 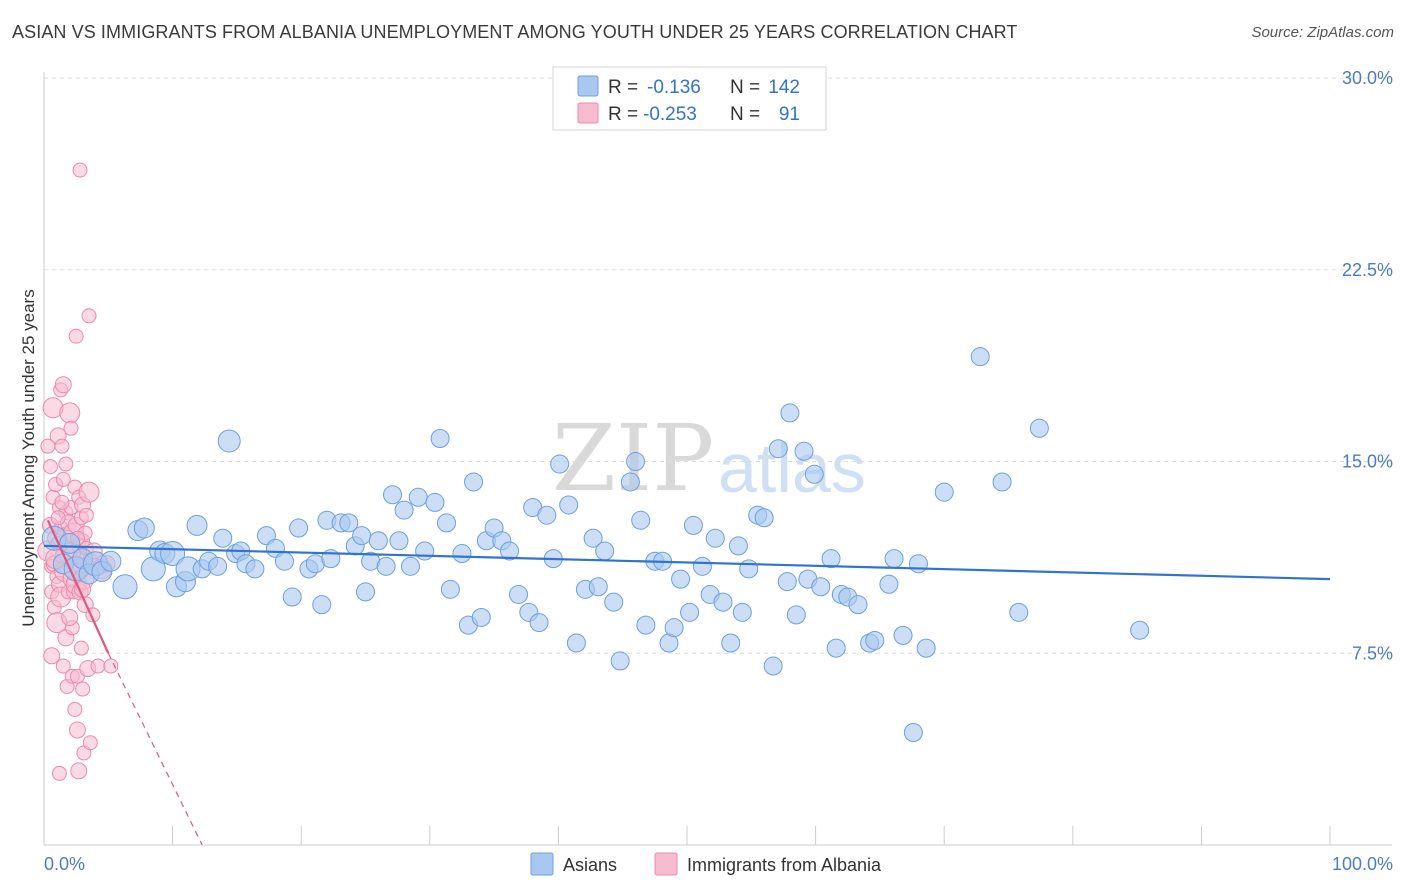 I want to click on y-tick-label: 15.0%, so click(x=1367, y=462).